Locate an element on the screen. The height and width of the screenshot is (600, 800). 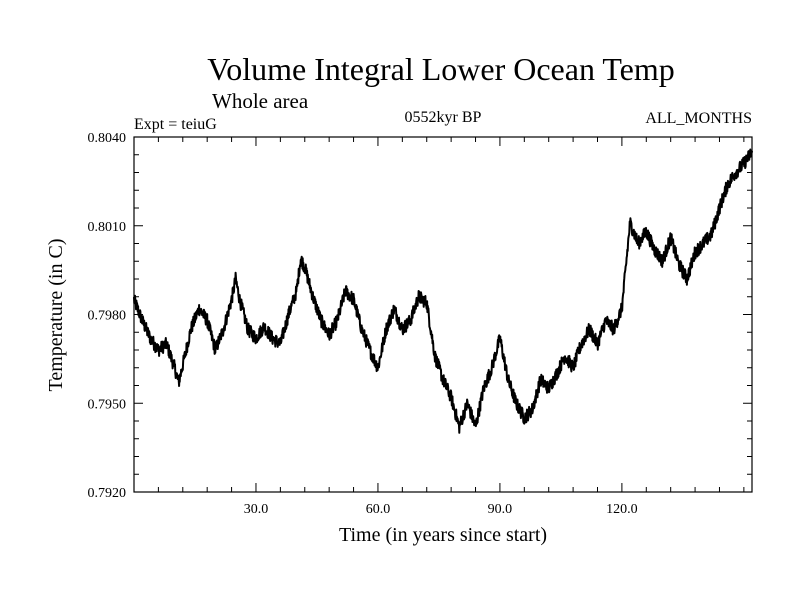
chart-title: Volume Integral Lower Ocean Temp is located at coordinates (441, 69).